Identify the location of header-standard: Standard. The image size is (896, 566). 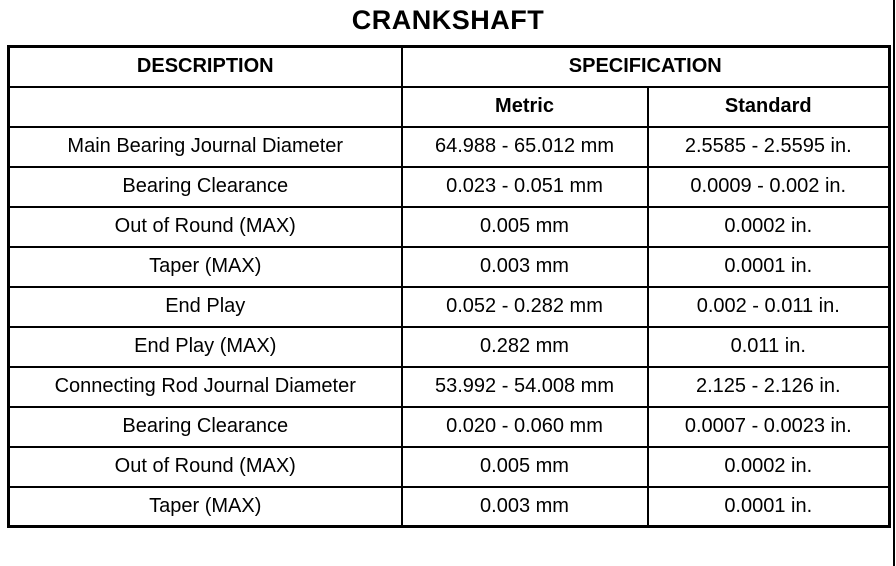
(768, 106).